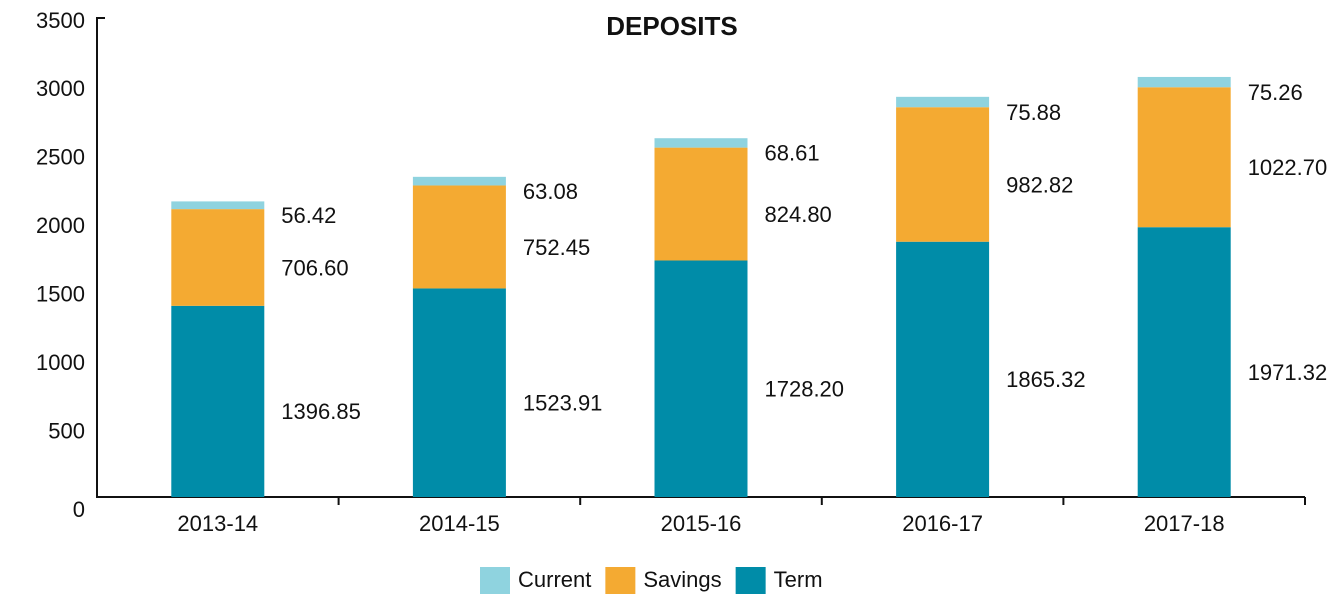 The width and height of the screenshot is (1328, 594). I want to click on value-label: 1396.85, so click(321, 411).